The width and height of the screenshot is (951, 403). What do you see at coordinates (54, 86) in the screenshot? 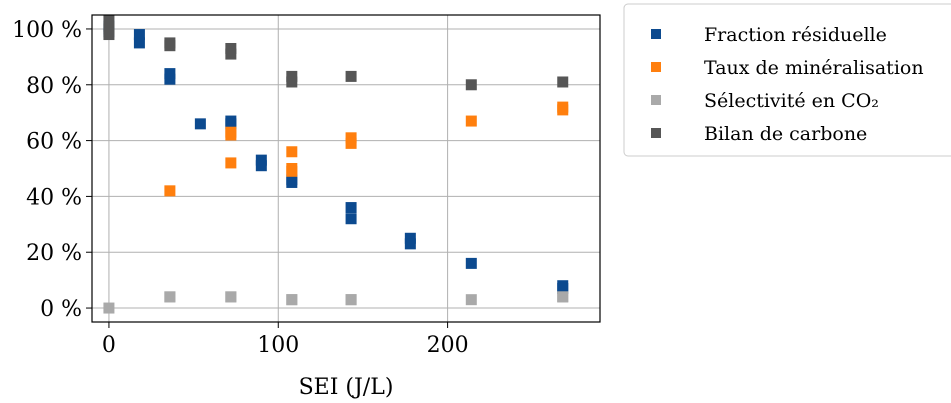
I see `y-tick-label: 80 %` at bounding box center [54, 86].